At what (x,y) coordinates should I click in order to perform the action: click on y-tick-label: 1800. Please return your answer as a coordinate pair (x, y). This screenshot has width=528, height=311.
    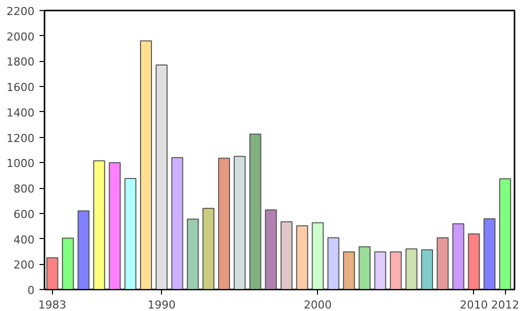
    Looking at the image, I should click on (20, 62).